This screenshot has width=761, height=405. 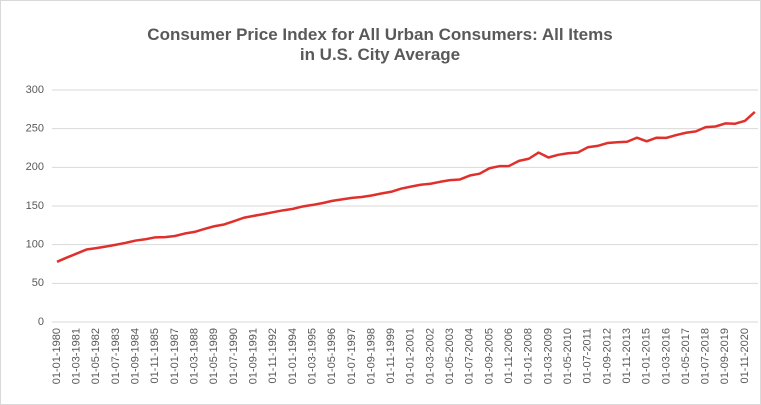 I want to click on x-tick-label: 01-07-1983, so click(x=116, y=356).